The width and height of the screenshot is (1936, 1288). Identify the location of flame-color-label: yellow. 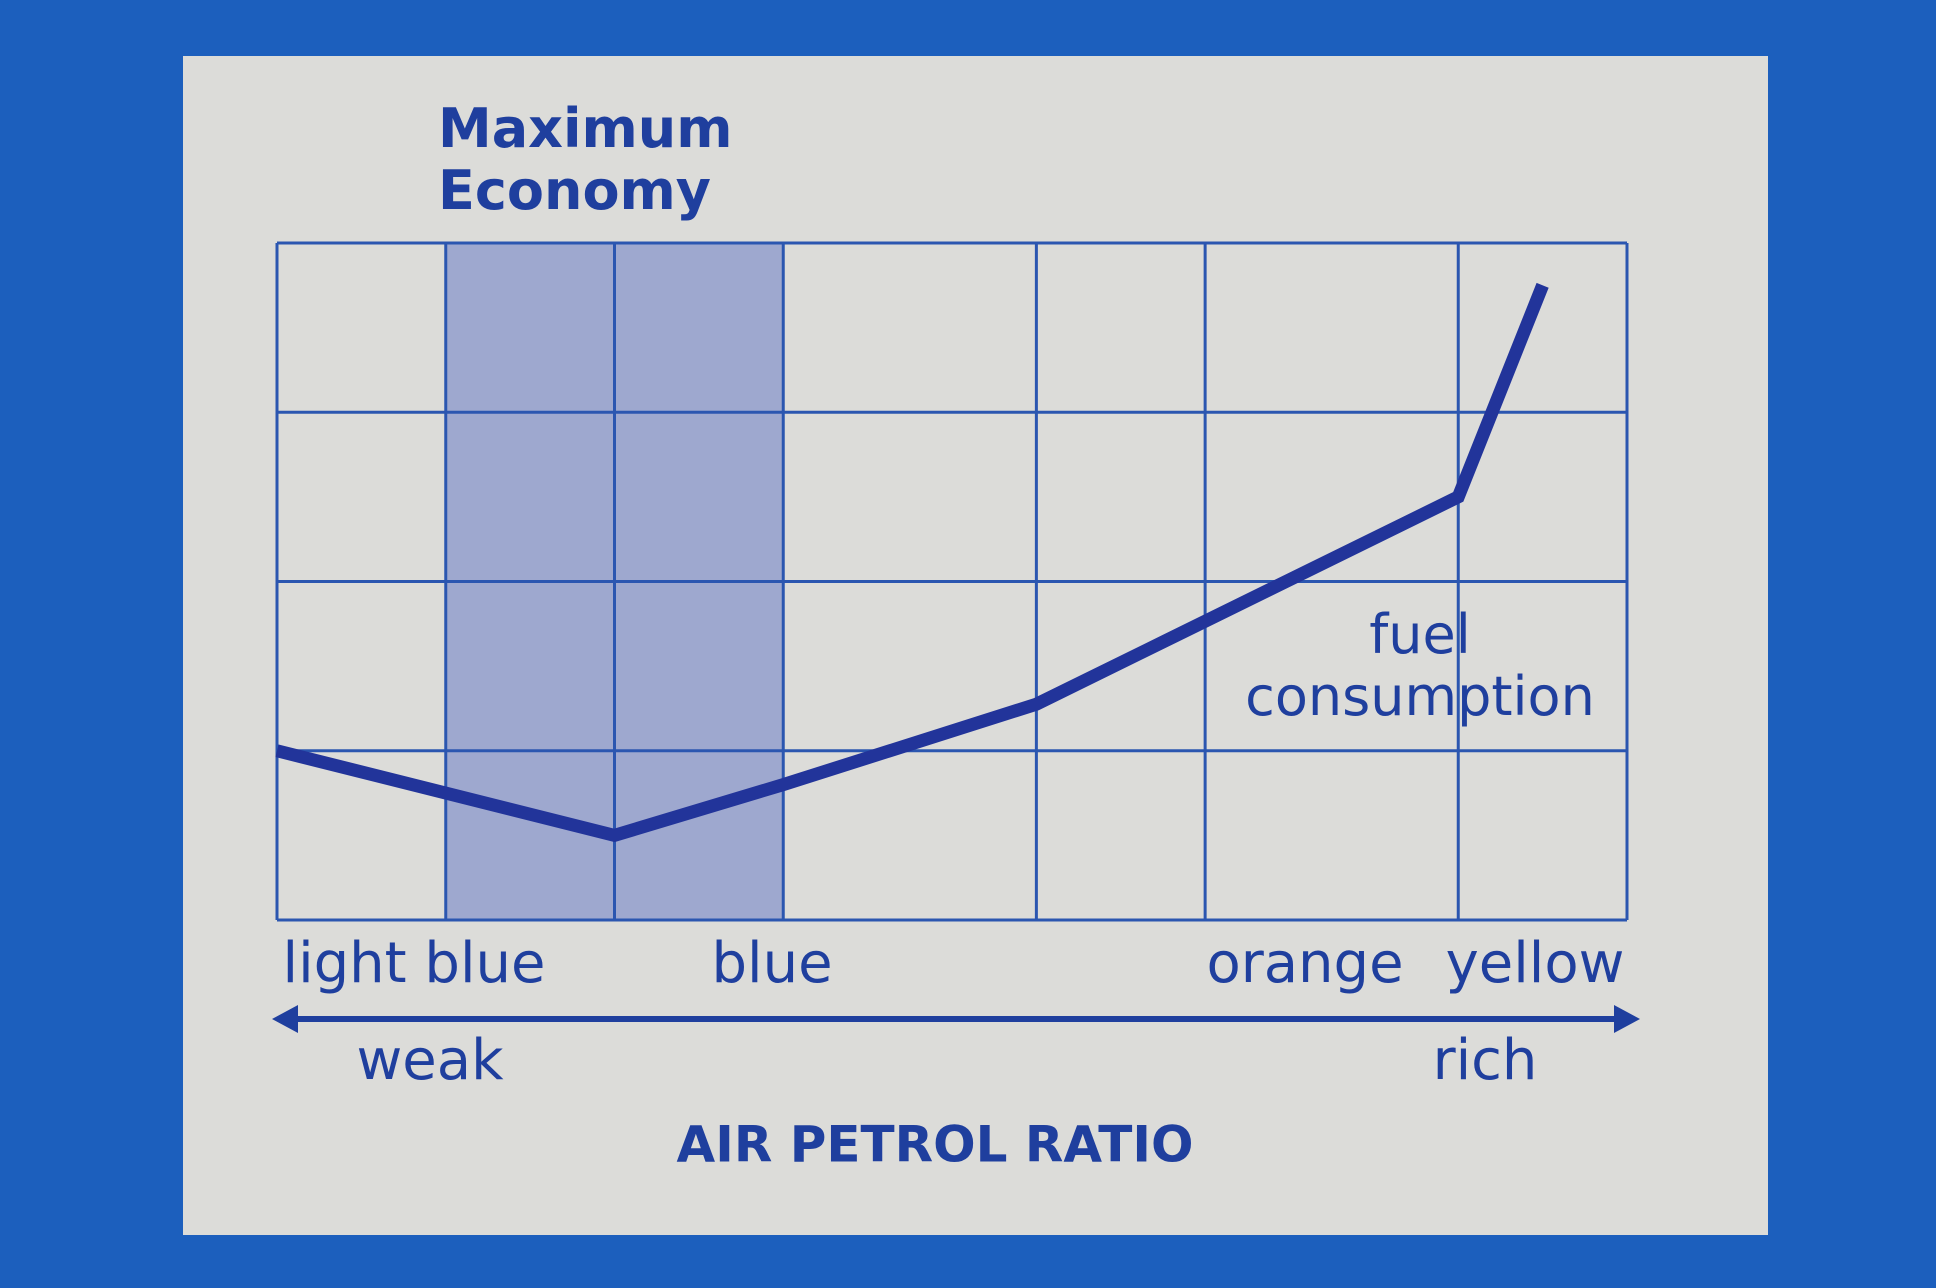
(1535, 963).